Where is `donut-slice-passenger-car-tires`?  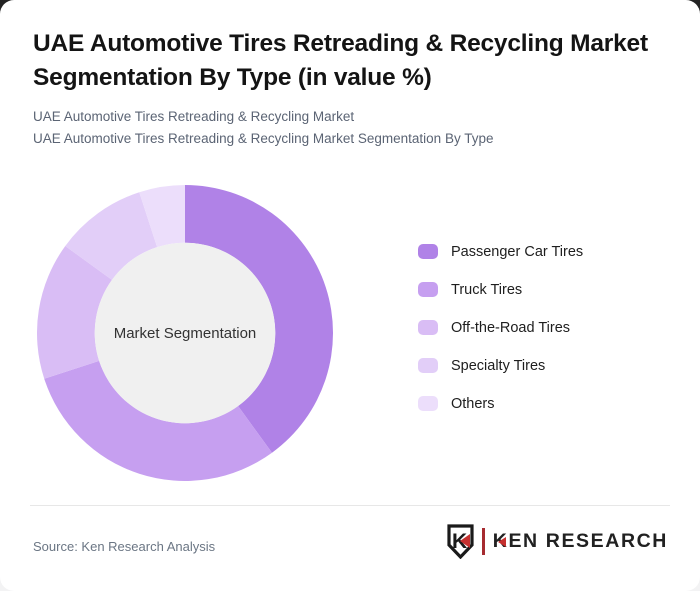 donut-slice-passenger-car-tires is located at coordinates (259, 319).